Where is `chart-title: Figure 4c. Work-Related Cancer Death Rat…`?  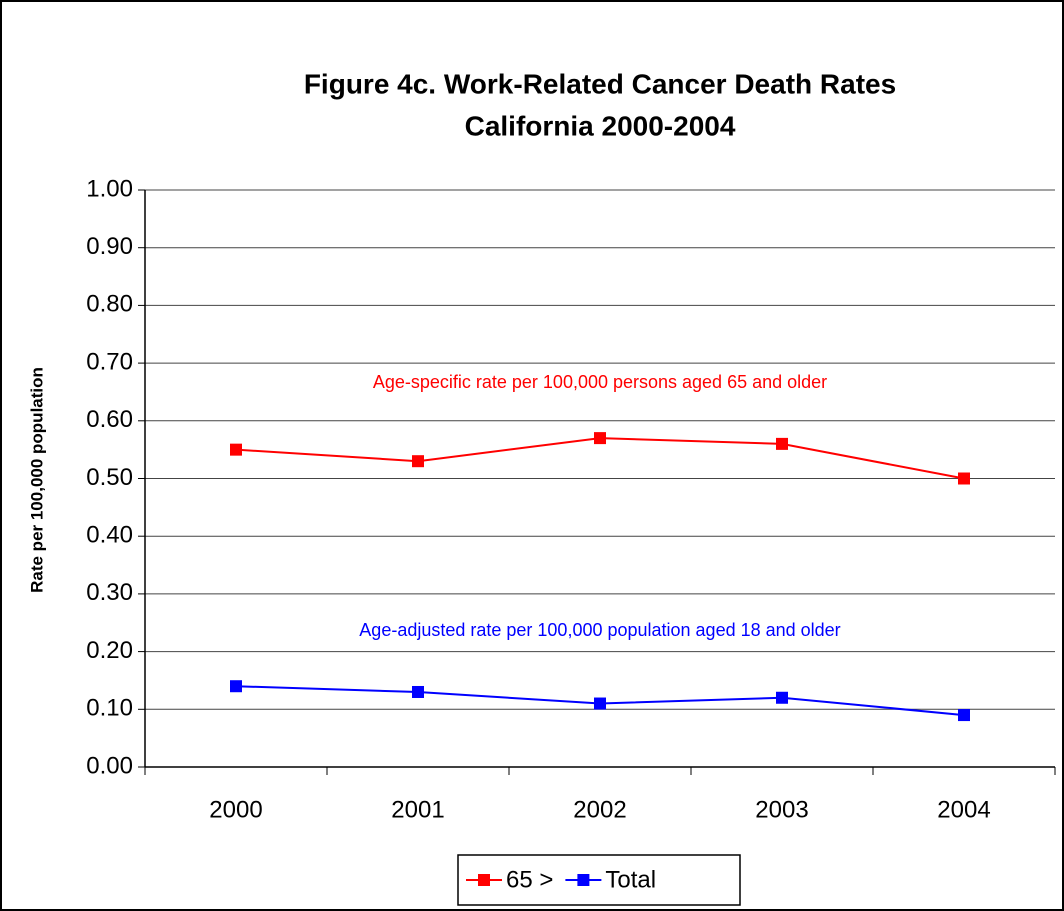 chart-title: Figure 4c. Work-Related Cancer Death Rat… is located at coordinates (600, 83).